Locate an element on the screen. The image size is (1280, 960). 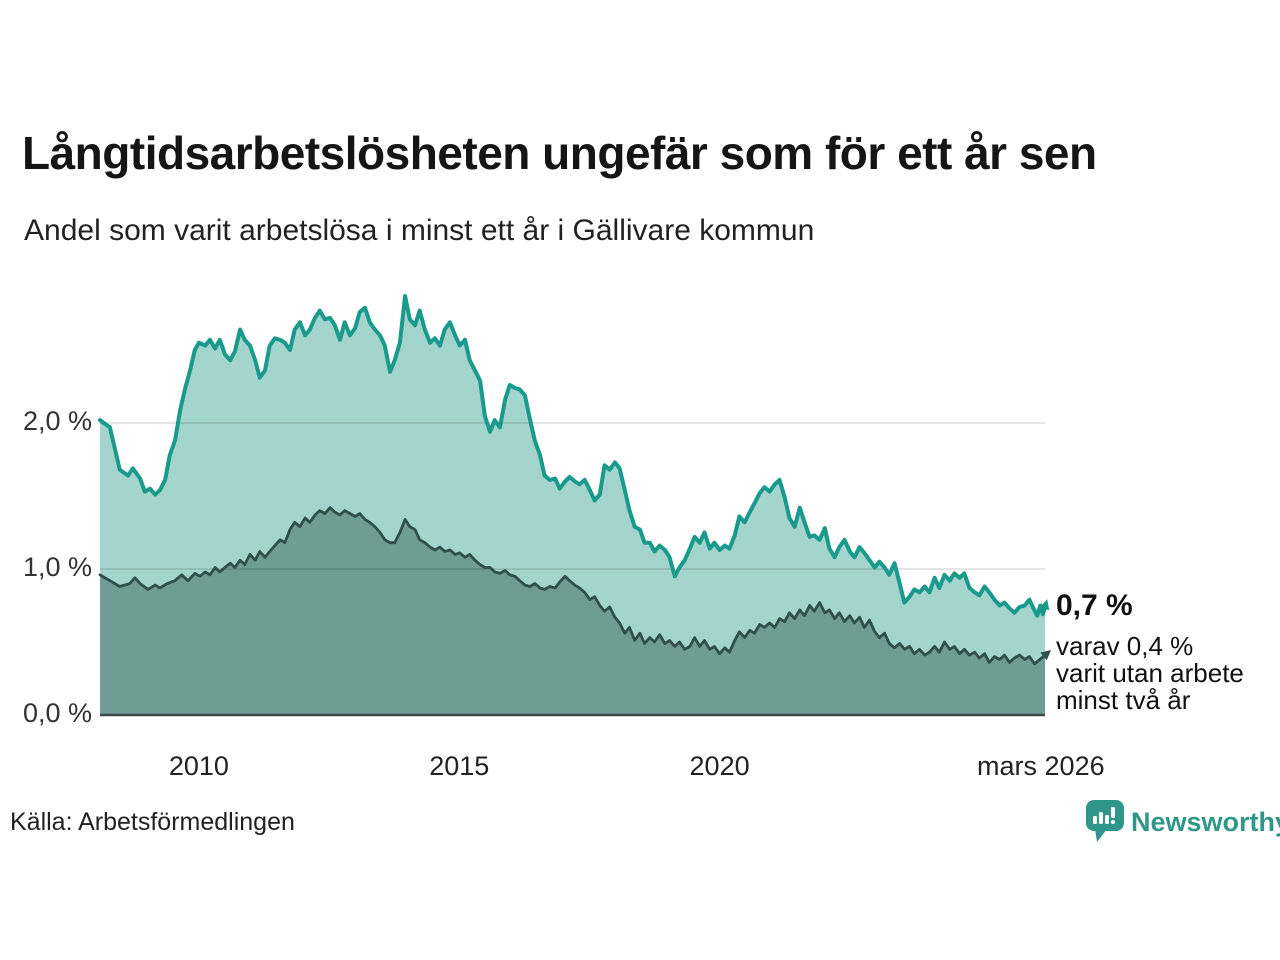
y-tick-label: 1,0 % is located at coordinates (57, 567).